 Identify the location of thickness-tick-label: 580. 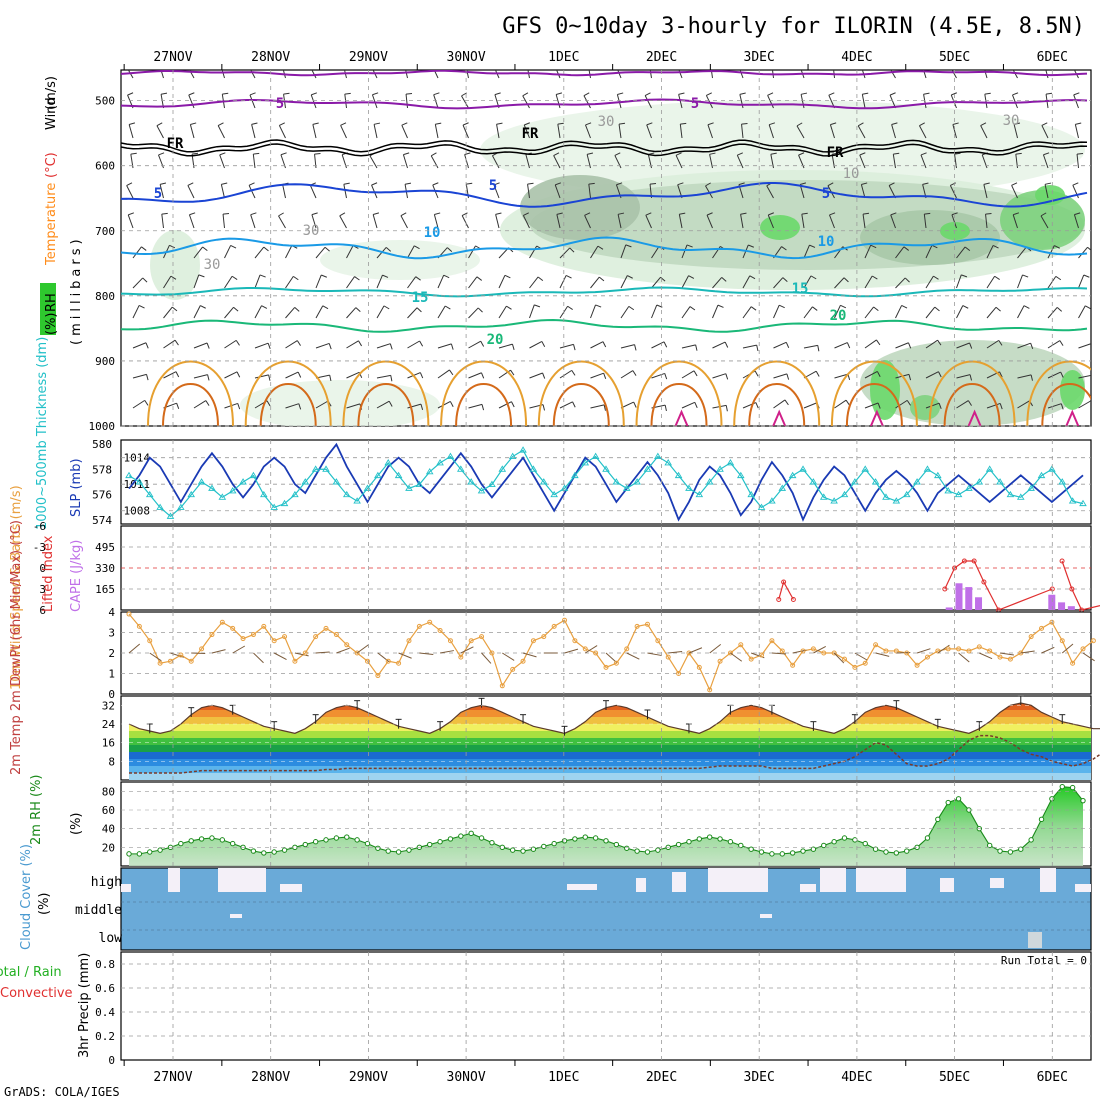
(102, 444).